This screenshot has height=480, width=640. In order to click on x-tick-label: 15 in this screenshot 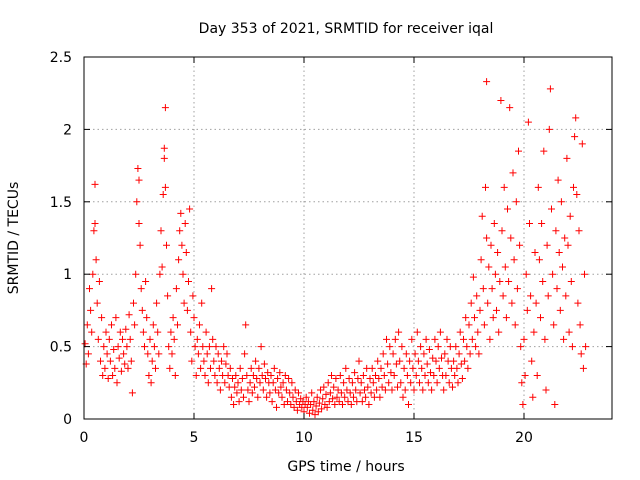, I will do `click(414, 438)`.